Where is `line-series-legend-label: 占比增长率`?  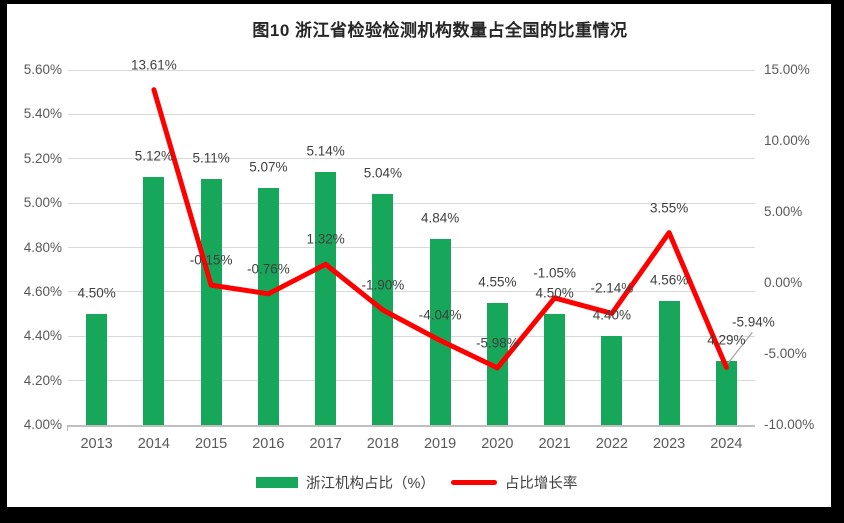 line-series-legend-label: 占比增长率 is located at coordinates (541, 483).